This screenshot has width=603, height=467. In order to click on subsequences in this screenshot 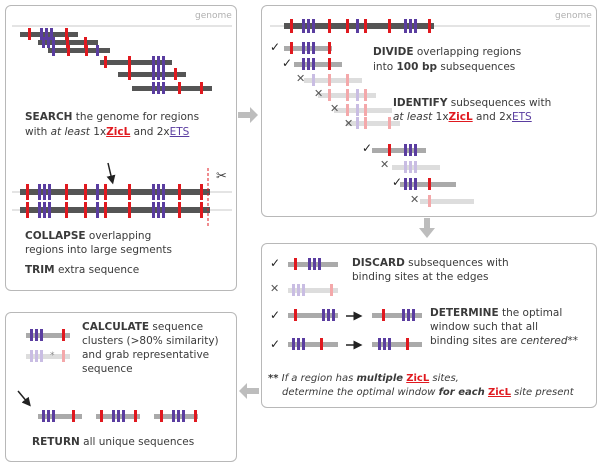, I will do `click(379, 124)`.